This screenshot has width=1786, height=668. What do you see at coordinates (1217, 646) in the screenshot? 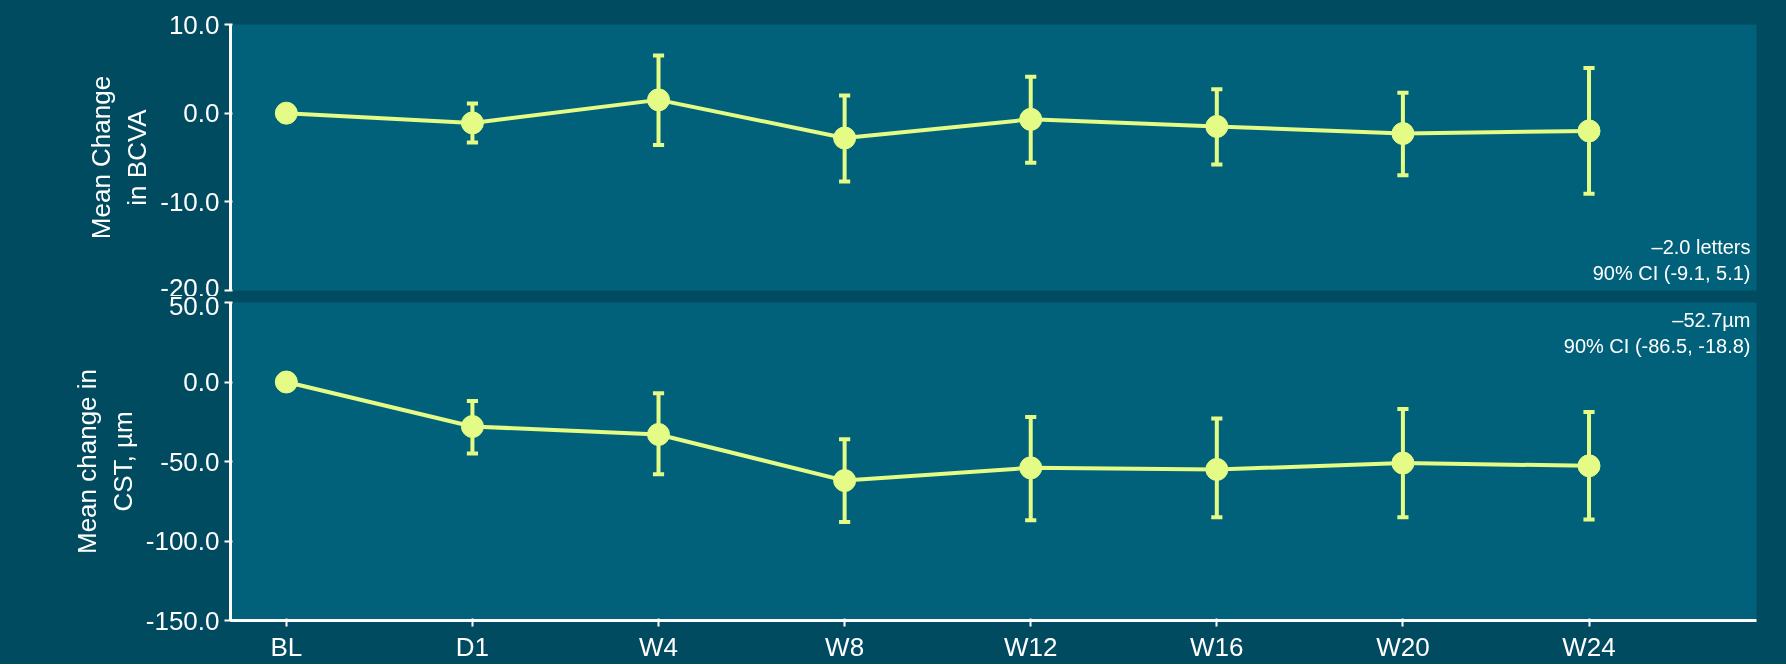
I see `x-tick-label: W16` at bounding box center [1217, 646].